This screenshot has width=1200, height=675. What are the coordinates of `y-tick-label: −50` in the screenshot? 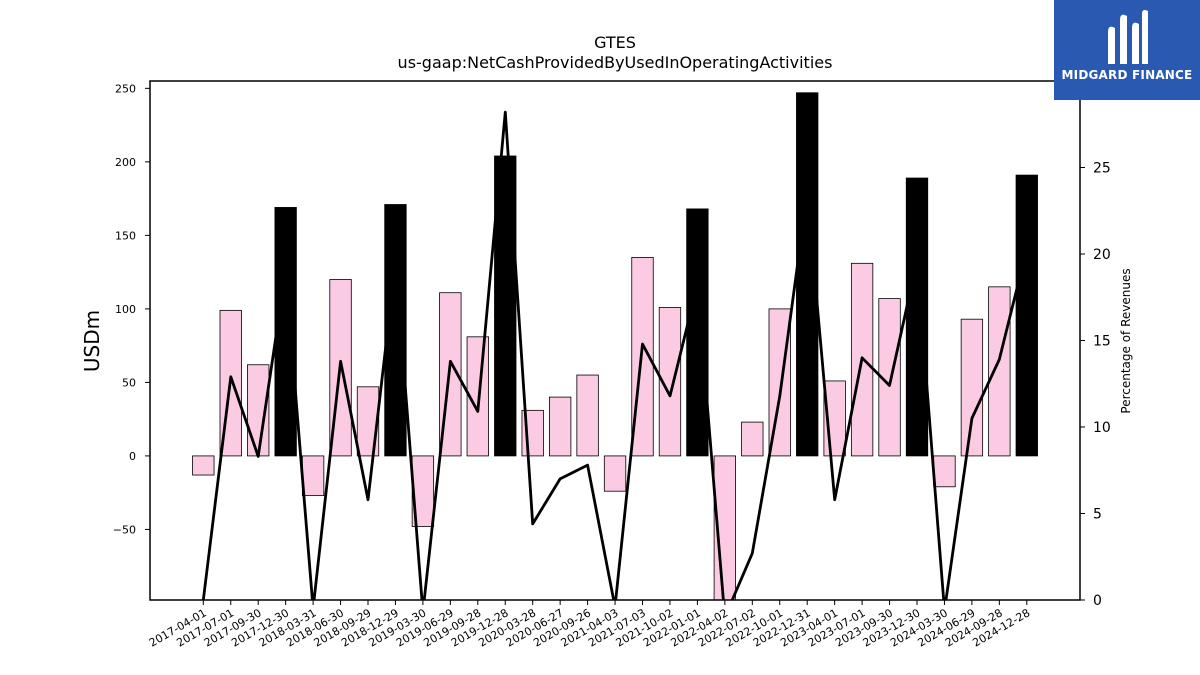 It's located at (124, 529).